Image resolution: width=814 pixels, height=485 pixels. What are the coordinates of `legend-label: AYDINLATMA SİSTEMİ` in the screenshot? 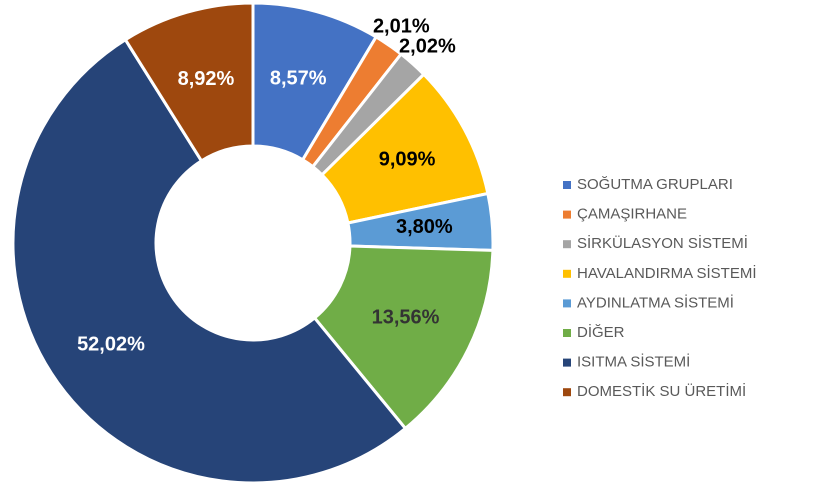 It's located at (655, 302).